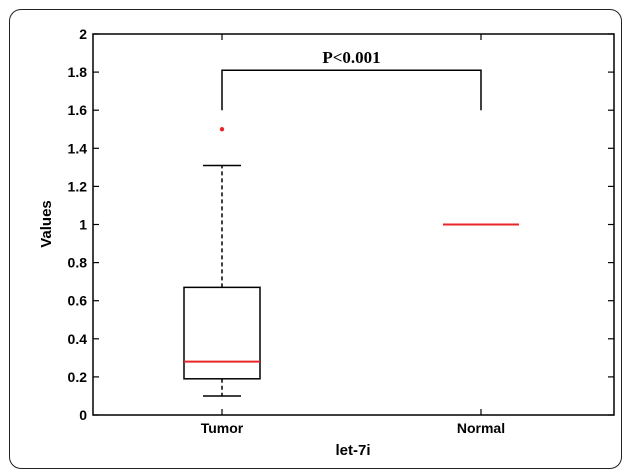  Describe the element at coordinates (78, 263) in the screenshot. I see `y-tick-label: 0.8` at that location.